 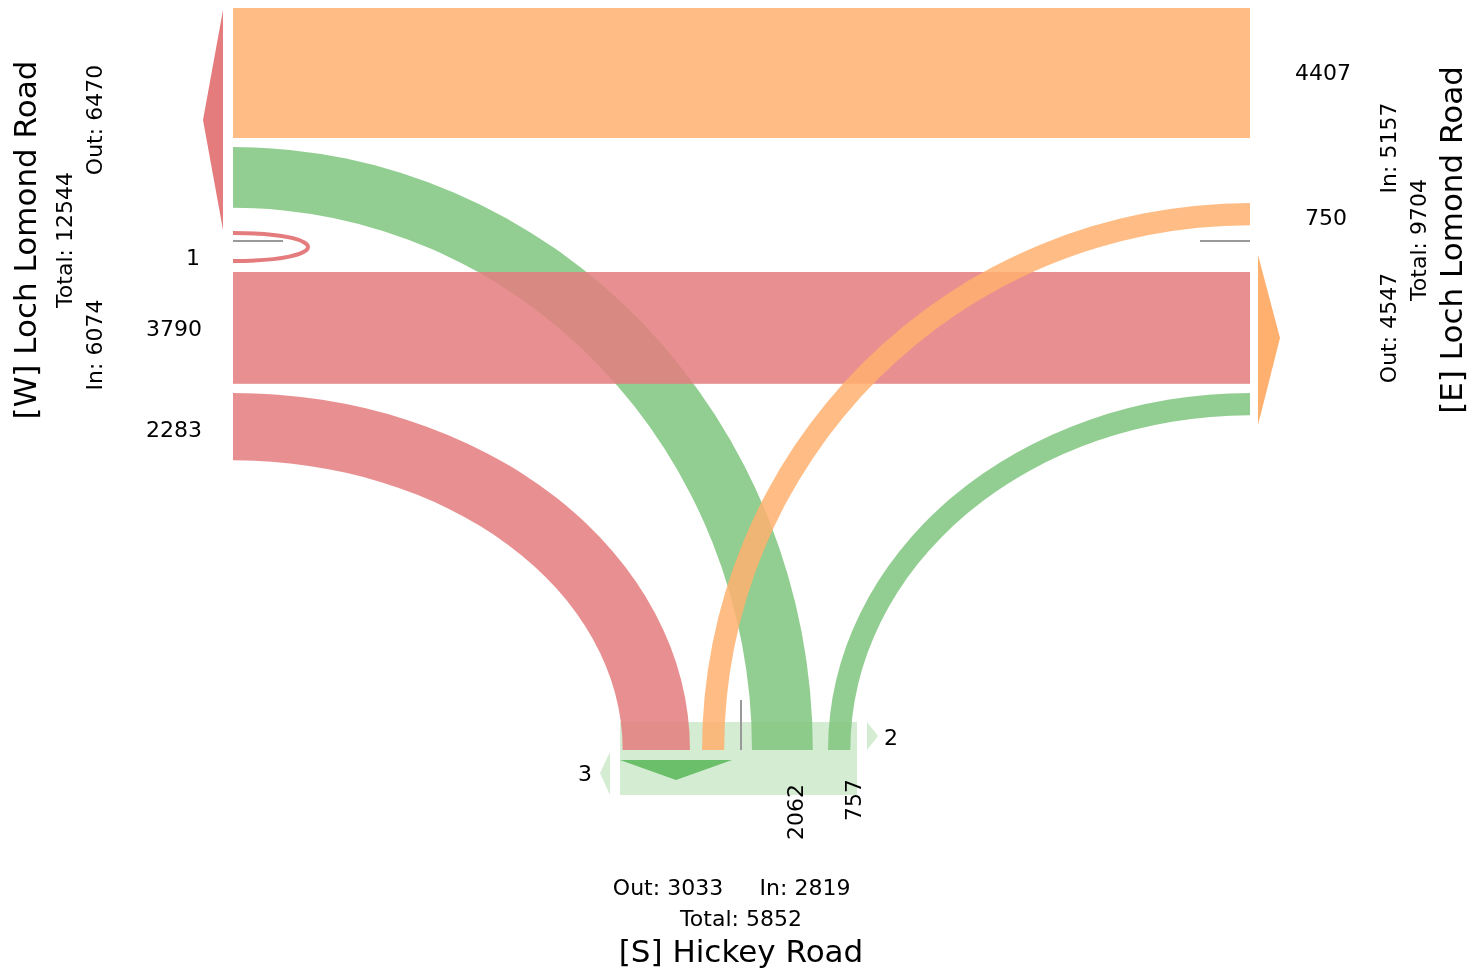 I want to click on text: Out: 6470, so click(x=94, y=120).